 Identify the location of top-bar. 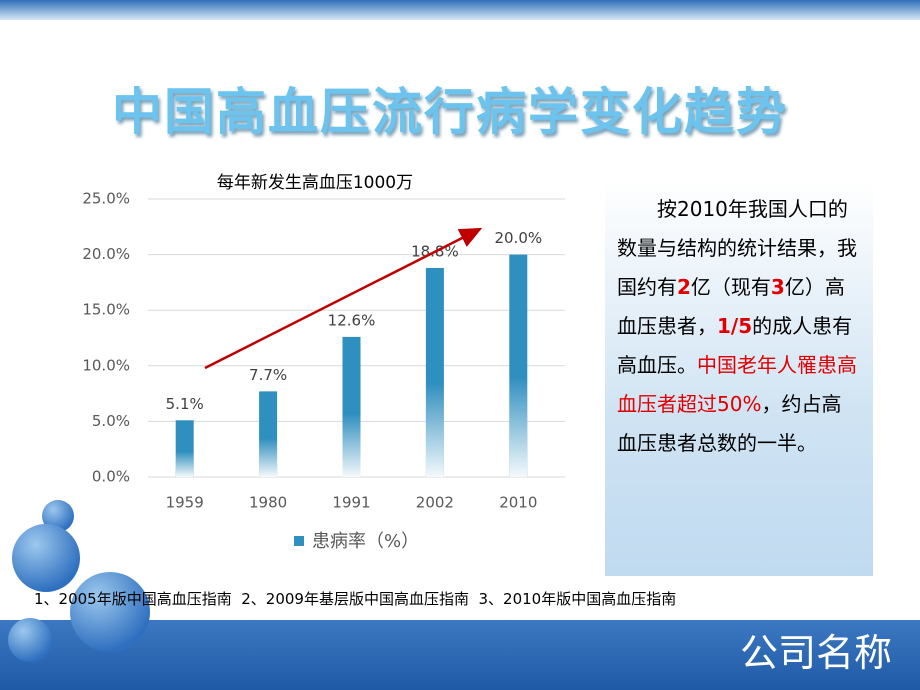
(460, 10).